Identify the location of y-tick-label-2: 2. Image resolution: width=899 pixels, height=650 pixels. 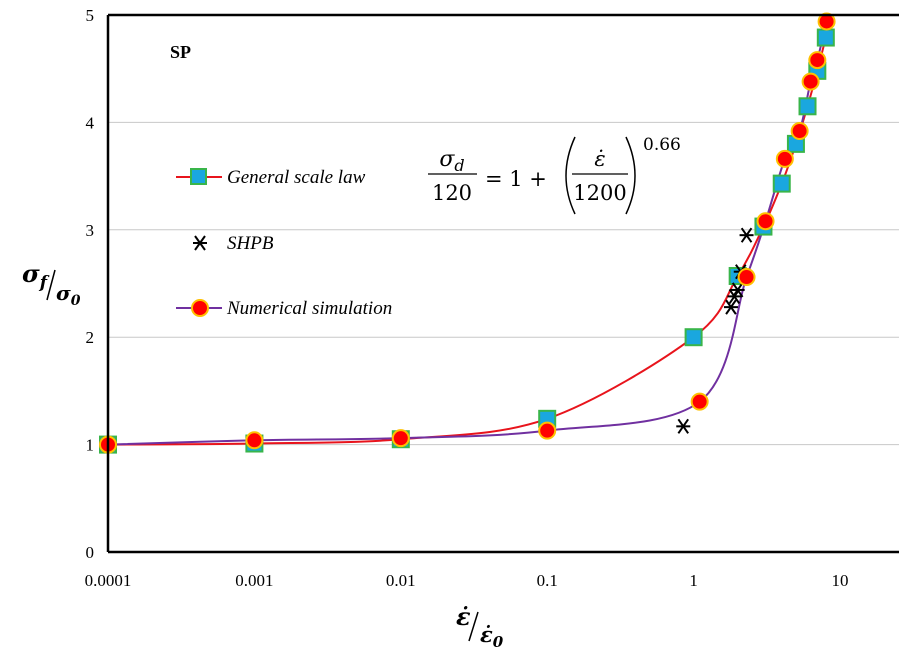
(90, 337).